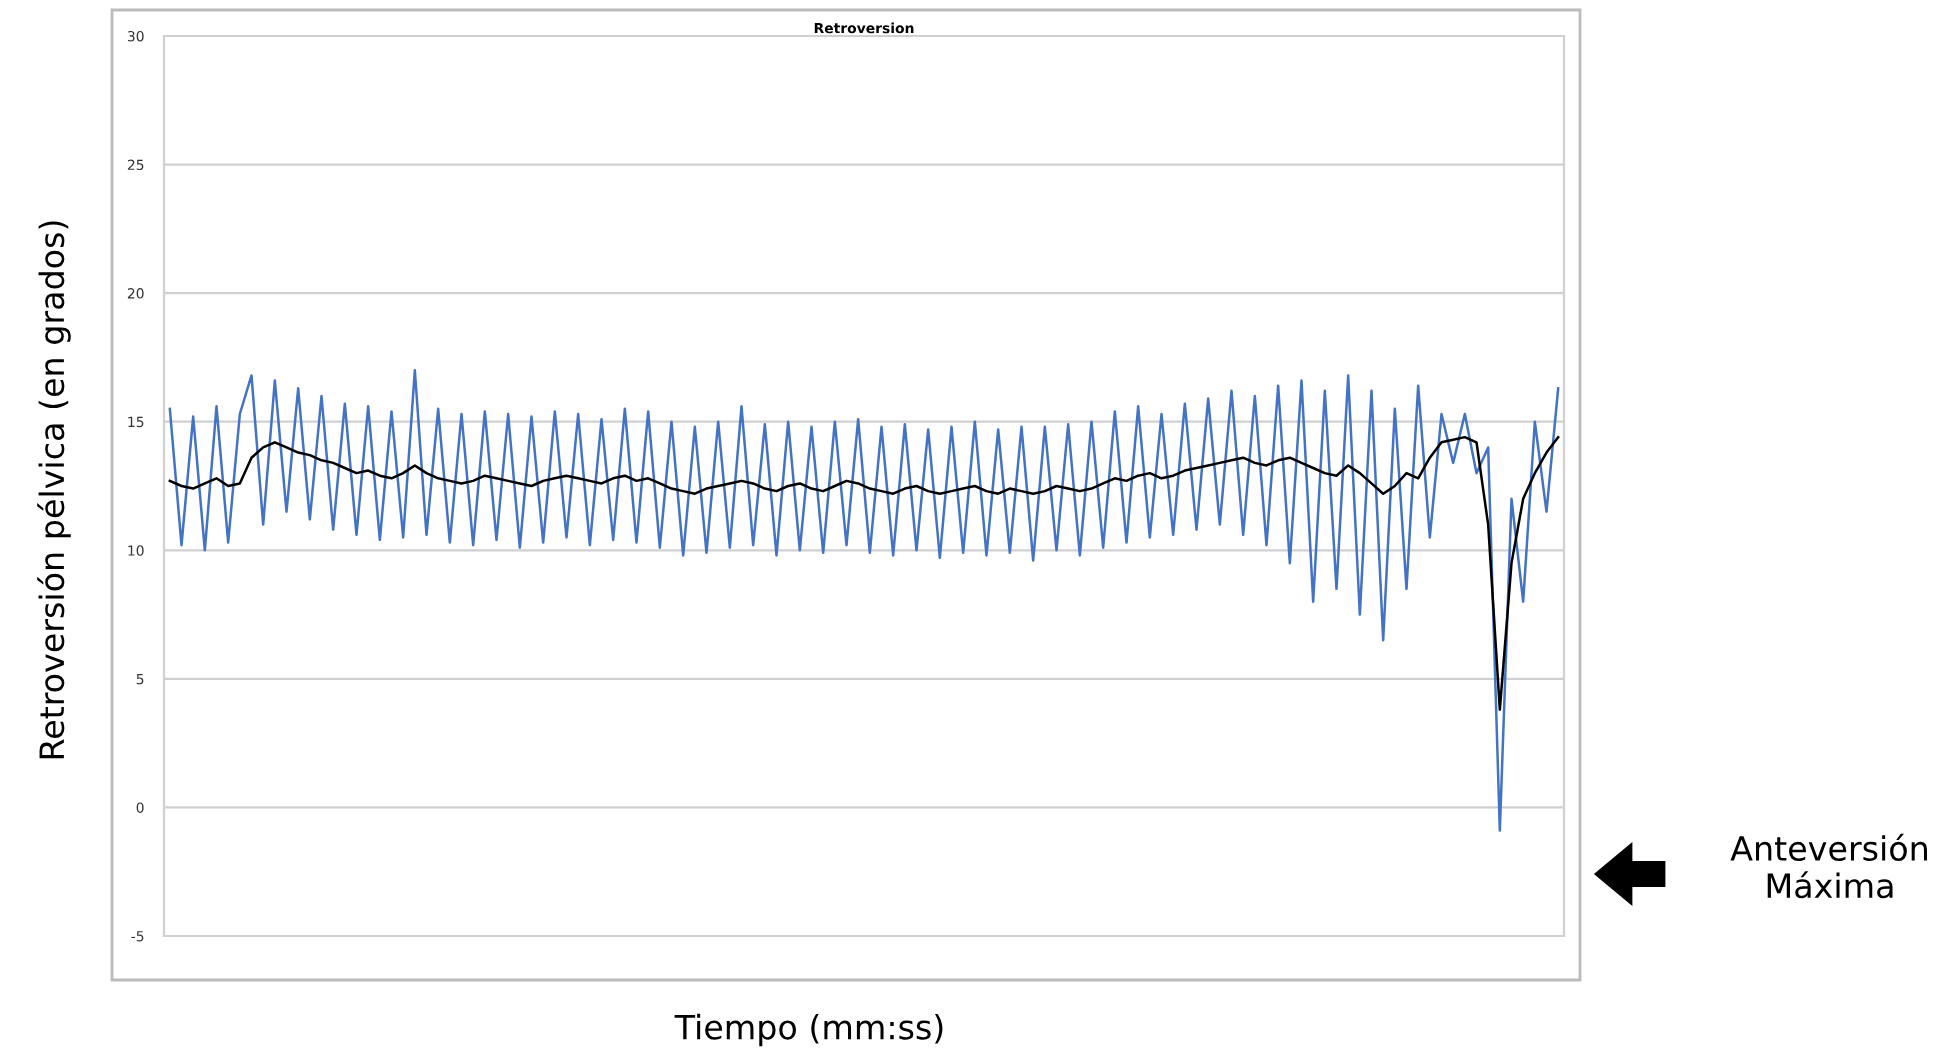 This screenshot has height=1058, width=1944. I want to click on y-axis-title: Retroversión pélvica (en grados), so click(54, 490).